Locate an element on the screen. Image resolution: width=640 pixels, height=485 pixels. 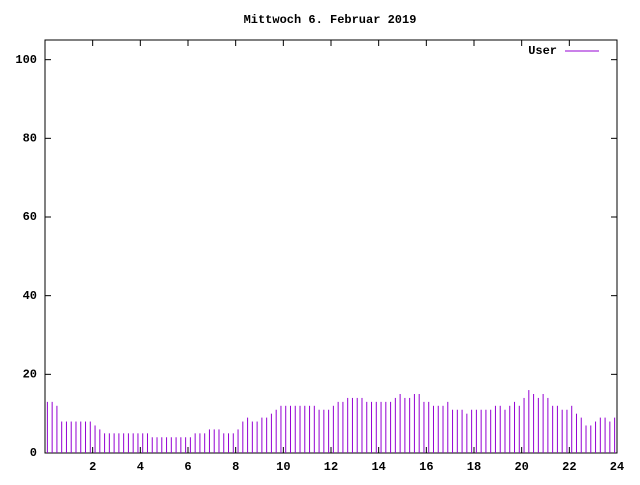
x-tick-label: 2 is located at coordinates (92, 467).